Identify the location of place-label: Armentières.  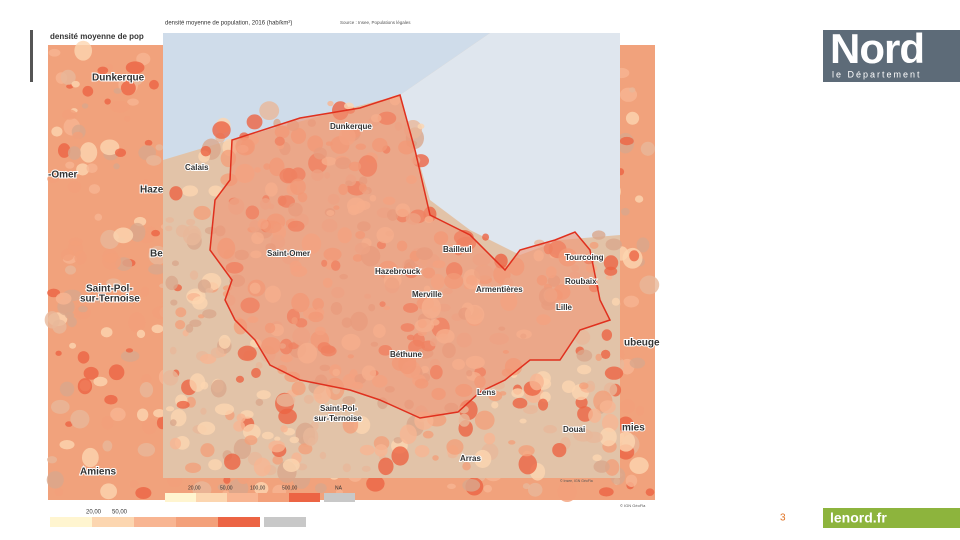
(499, 289).